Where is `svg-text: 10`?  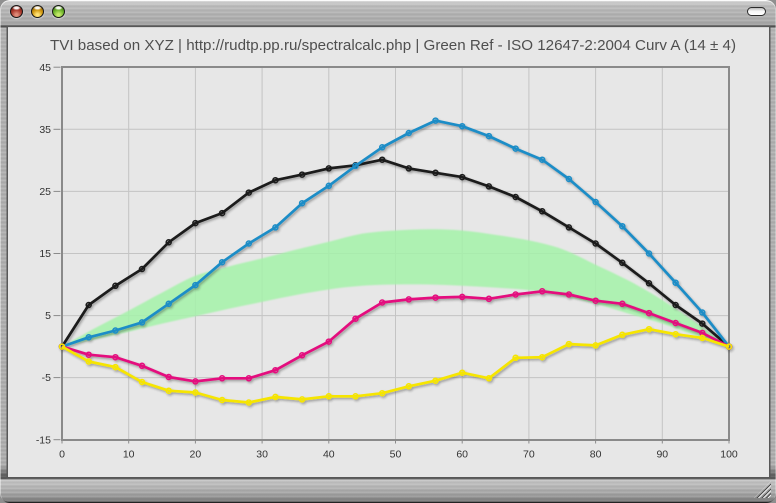
svg-text: 10 is located at coordinates (129, 455).